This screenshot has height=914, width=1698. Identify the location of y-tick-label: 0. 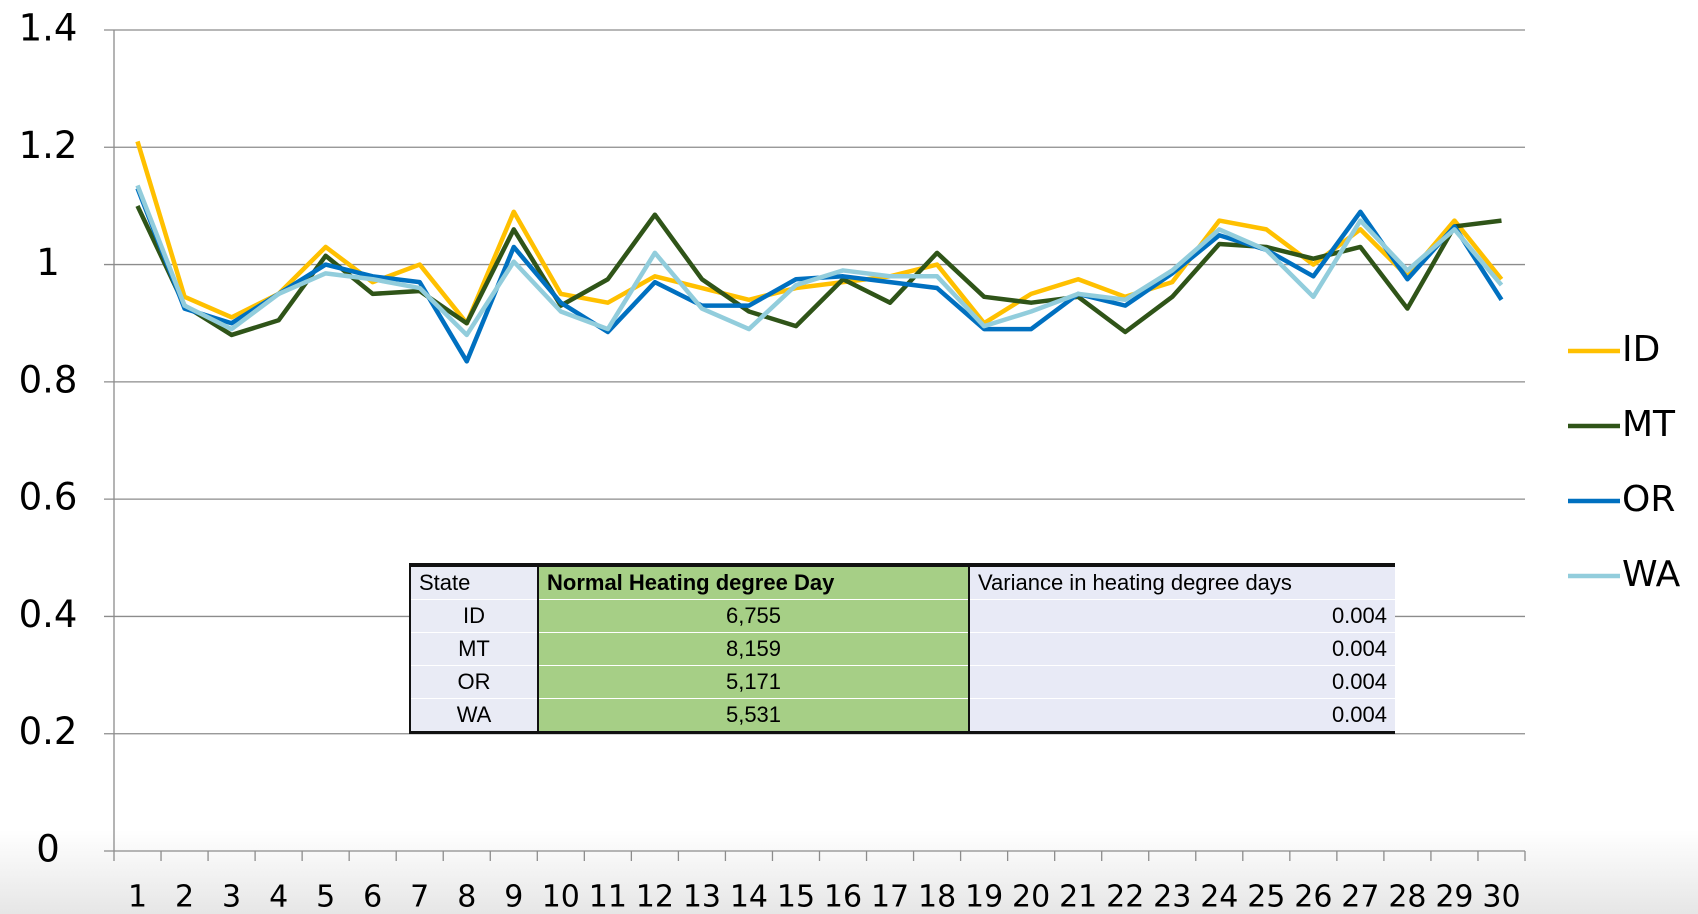
(48, 849).